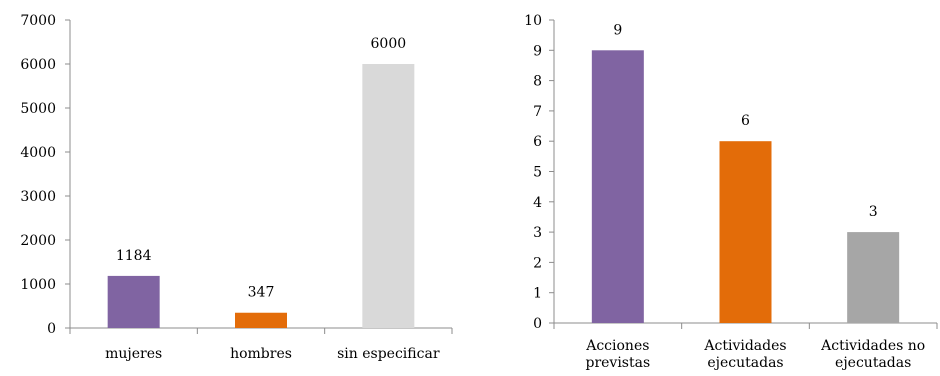 This screenshot has width=940, height=376. I want to click on actions-y-tick-label: 4, so click(537, 203).